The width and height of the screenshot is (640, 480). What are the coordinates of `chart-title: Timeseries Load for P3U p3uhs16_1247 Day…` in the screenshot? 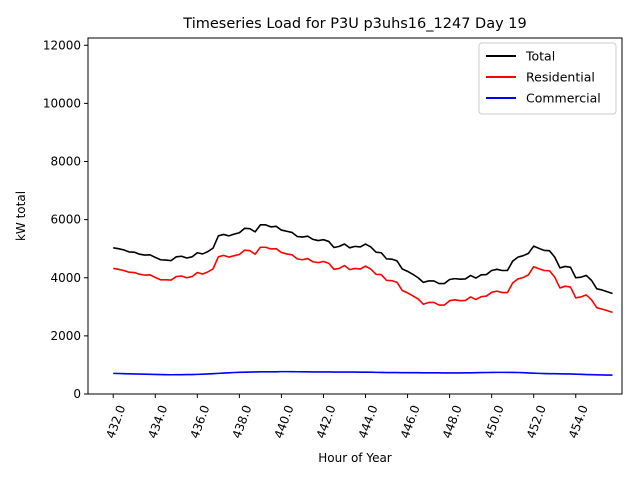 It's located at (354, 24).